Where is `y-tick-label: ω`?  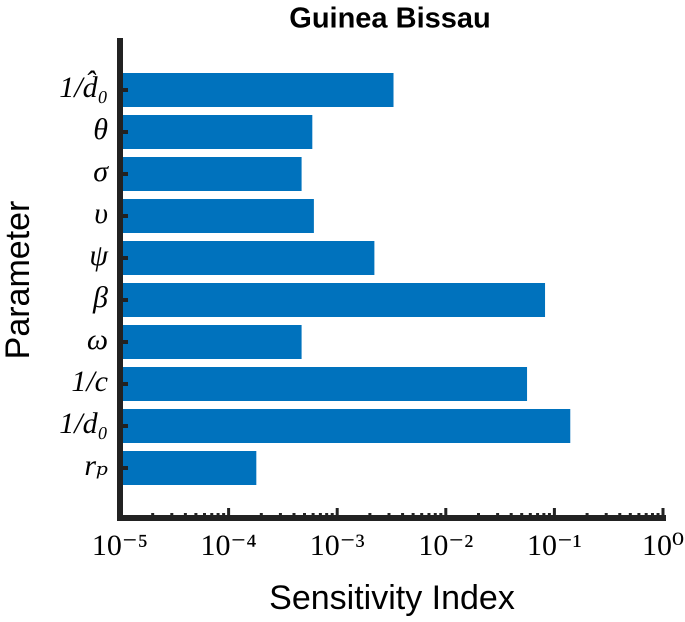
y-tick-label: ω is located at coordinates (97, 339).